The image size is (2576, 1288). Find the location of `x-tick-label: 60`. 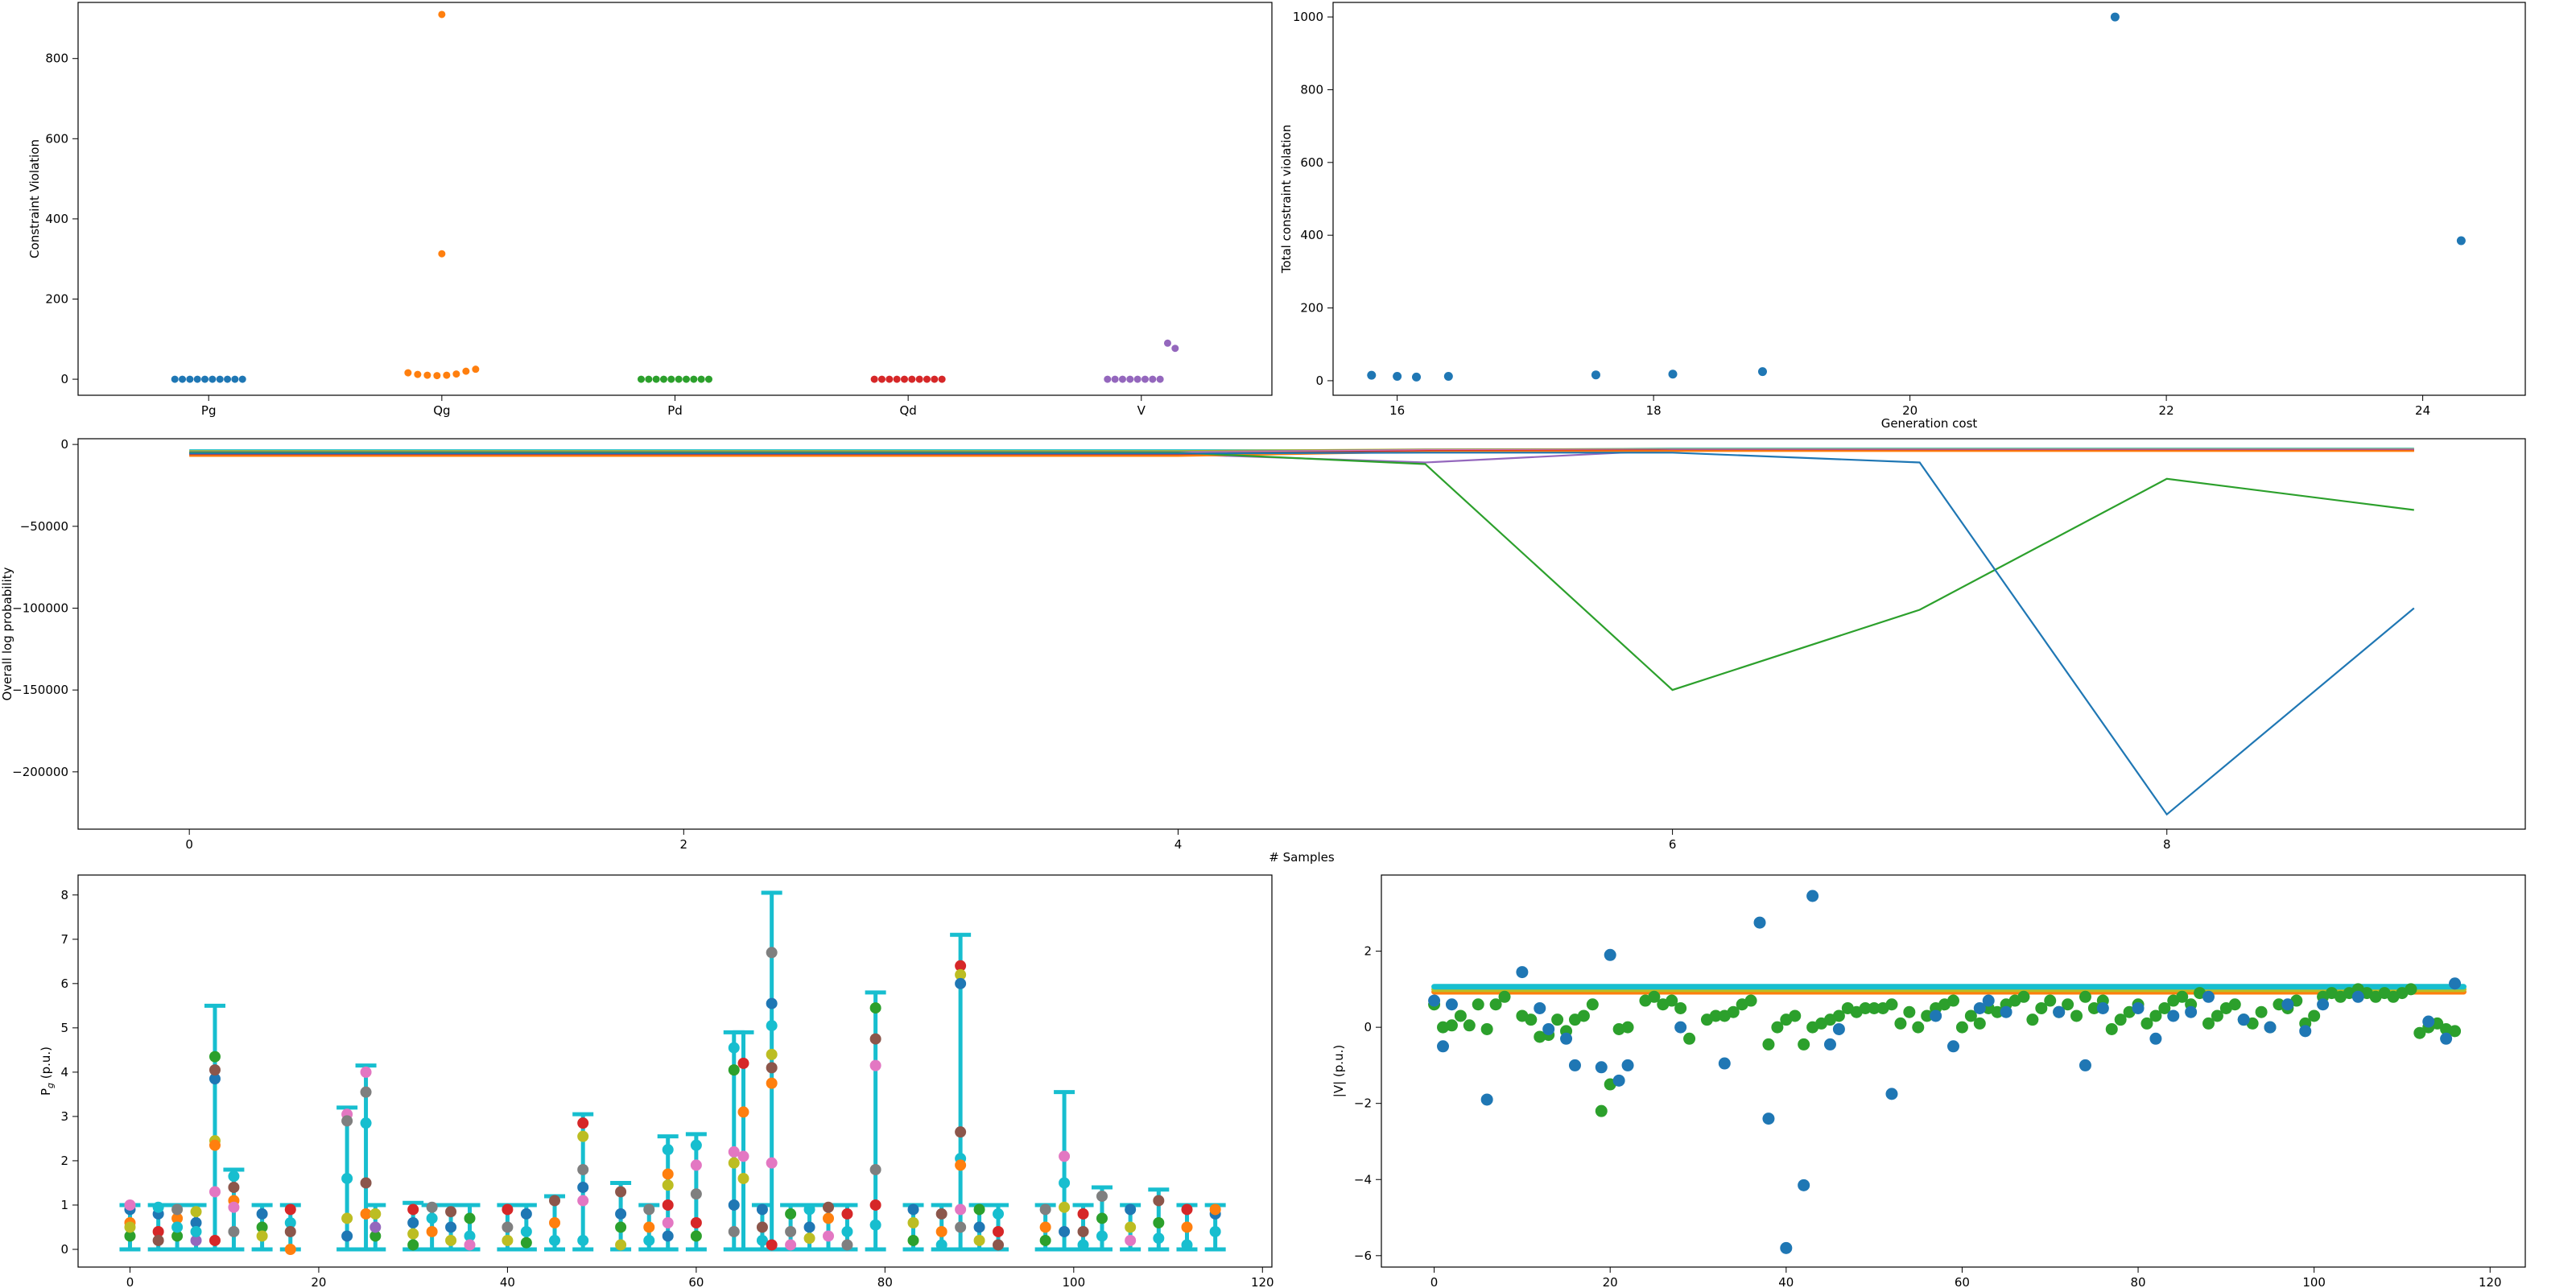

x-tick-label: 60 is located at coordinates (696, 1281).